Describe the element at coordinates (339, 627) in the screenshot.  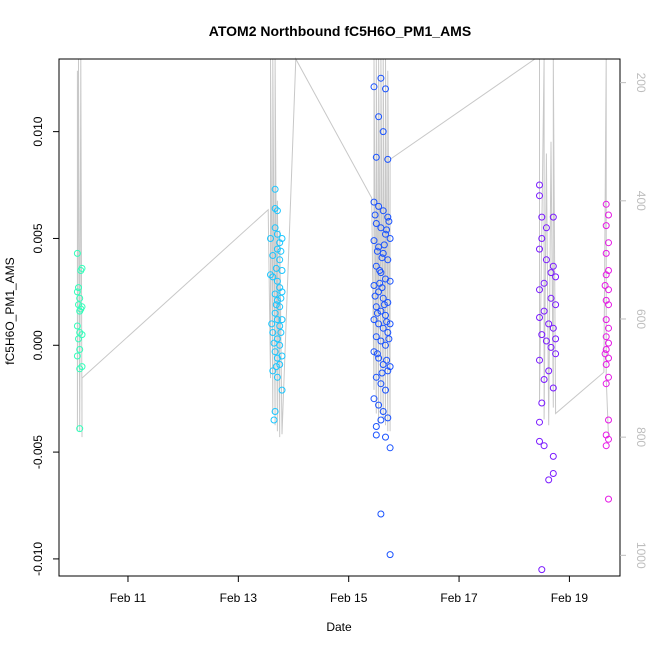
I see `x-axis-label: Date` at that location.